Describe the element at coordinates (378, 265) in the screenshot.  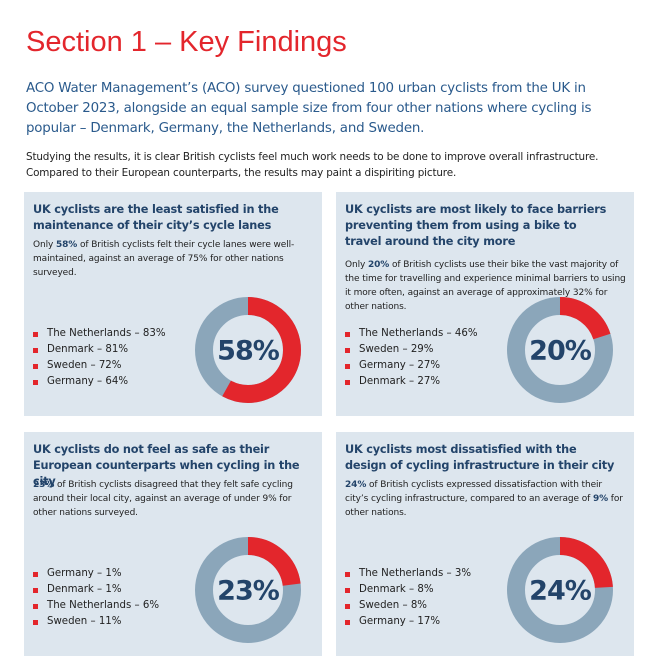
I see `body-text: 20%` at that location.